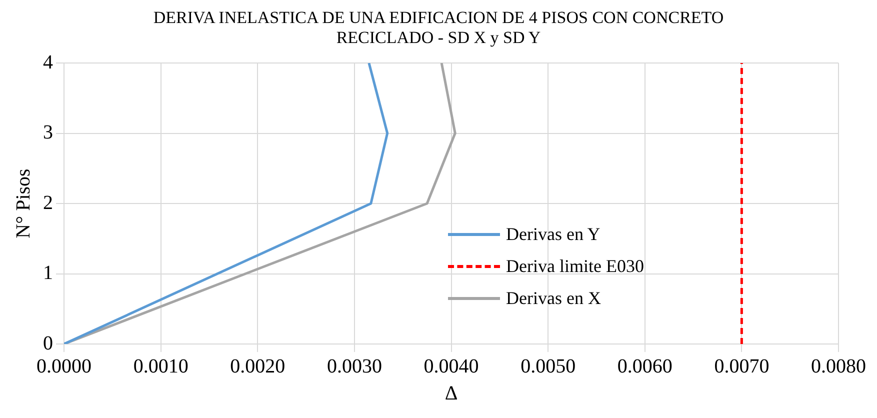 This screenshot has width=877, height=418. I want to click on y-tick-label: 0, so click(48, 343).